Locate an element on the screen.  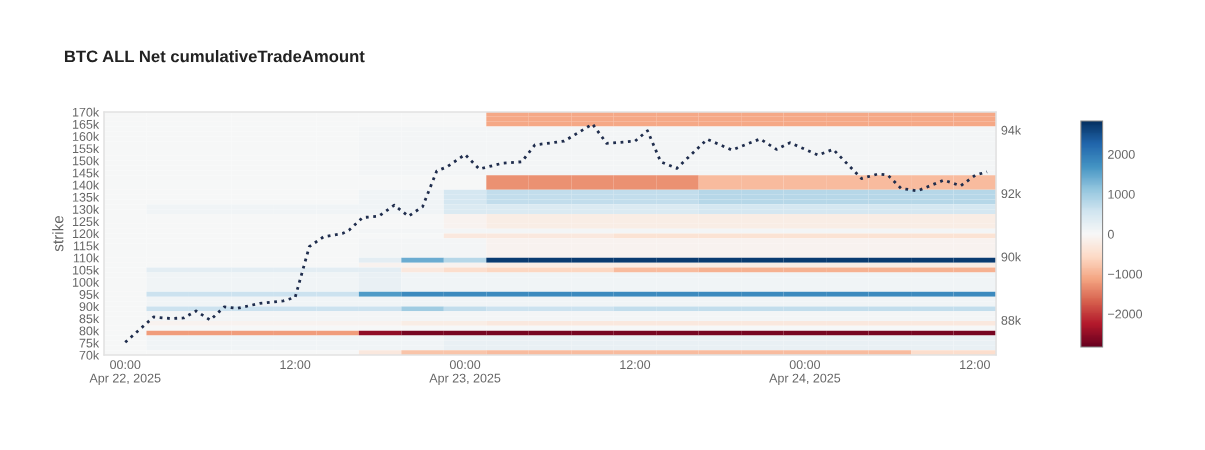
y-tick-label: 135k is located at coordinates (86, 197).